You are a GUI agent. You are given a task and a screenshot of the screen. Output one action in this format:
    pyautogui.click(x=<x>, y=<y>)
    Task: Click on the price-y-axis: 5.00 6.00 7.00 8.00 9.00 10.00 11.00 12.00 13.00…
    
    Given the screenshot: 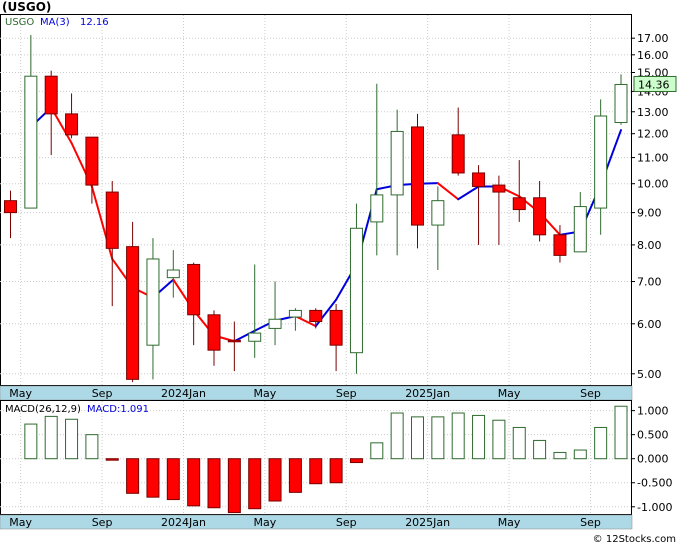 What is the action you would take?
    pyautogui.click(x=650, y=206)
    